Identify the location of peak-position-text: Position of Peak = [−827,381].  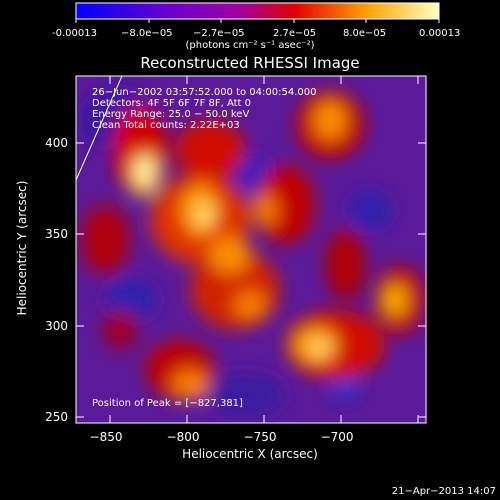
(167, 403).